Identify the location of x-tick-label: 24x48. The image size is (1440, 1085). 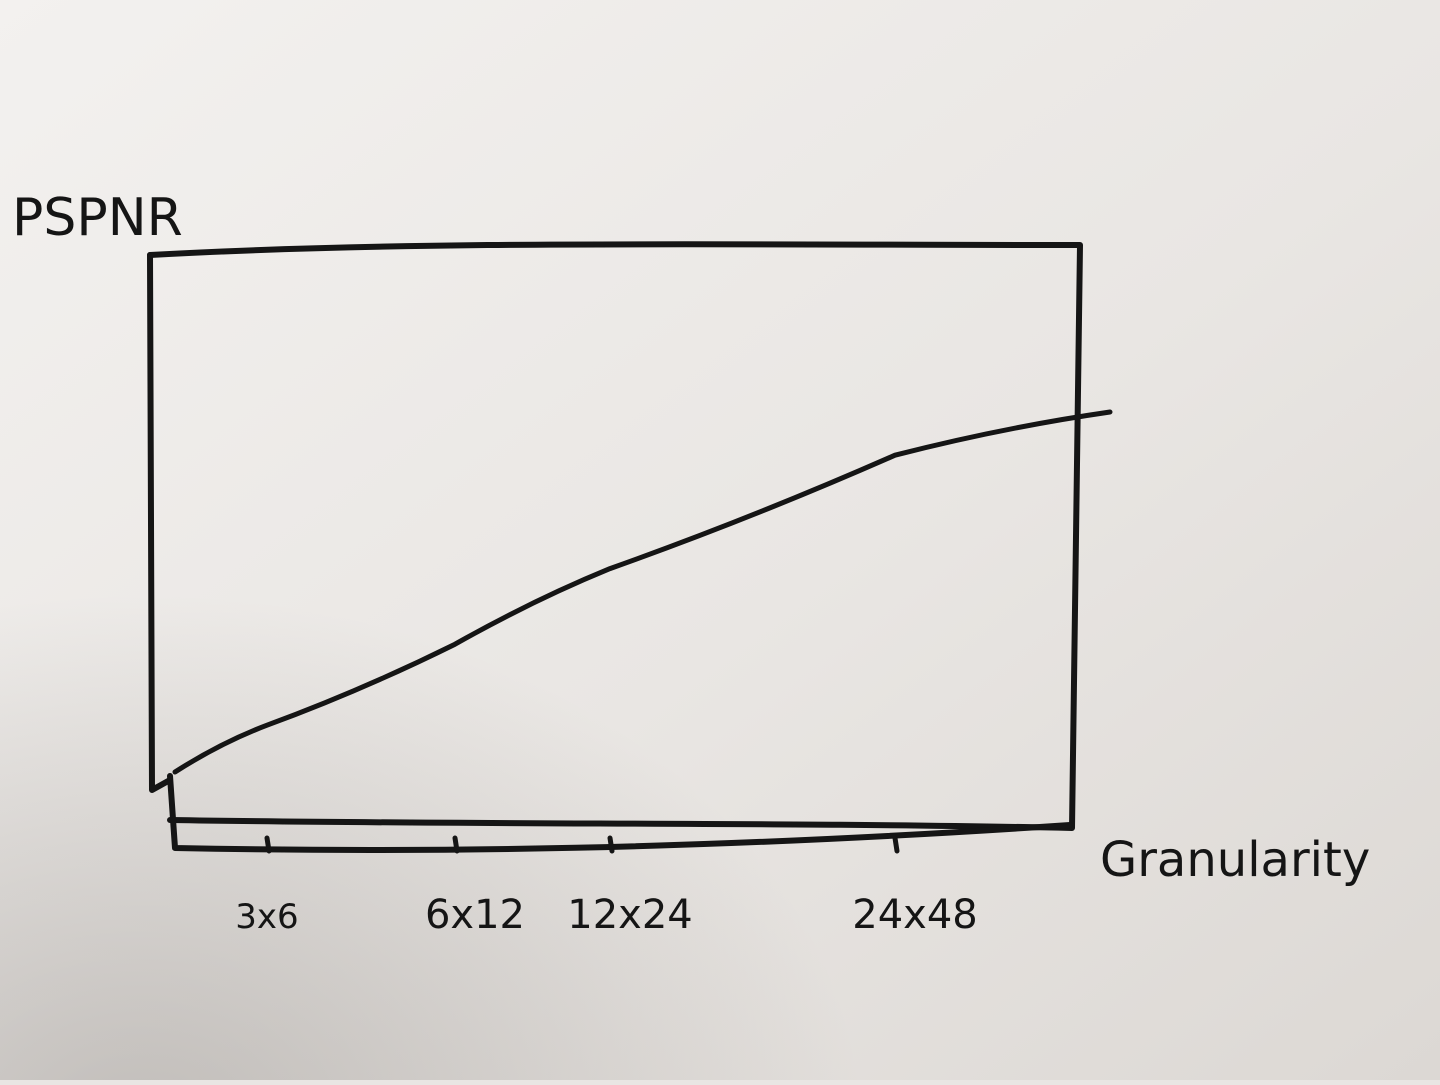
(914, 915).